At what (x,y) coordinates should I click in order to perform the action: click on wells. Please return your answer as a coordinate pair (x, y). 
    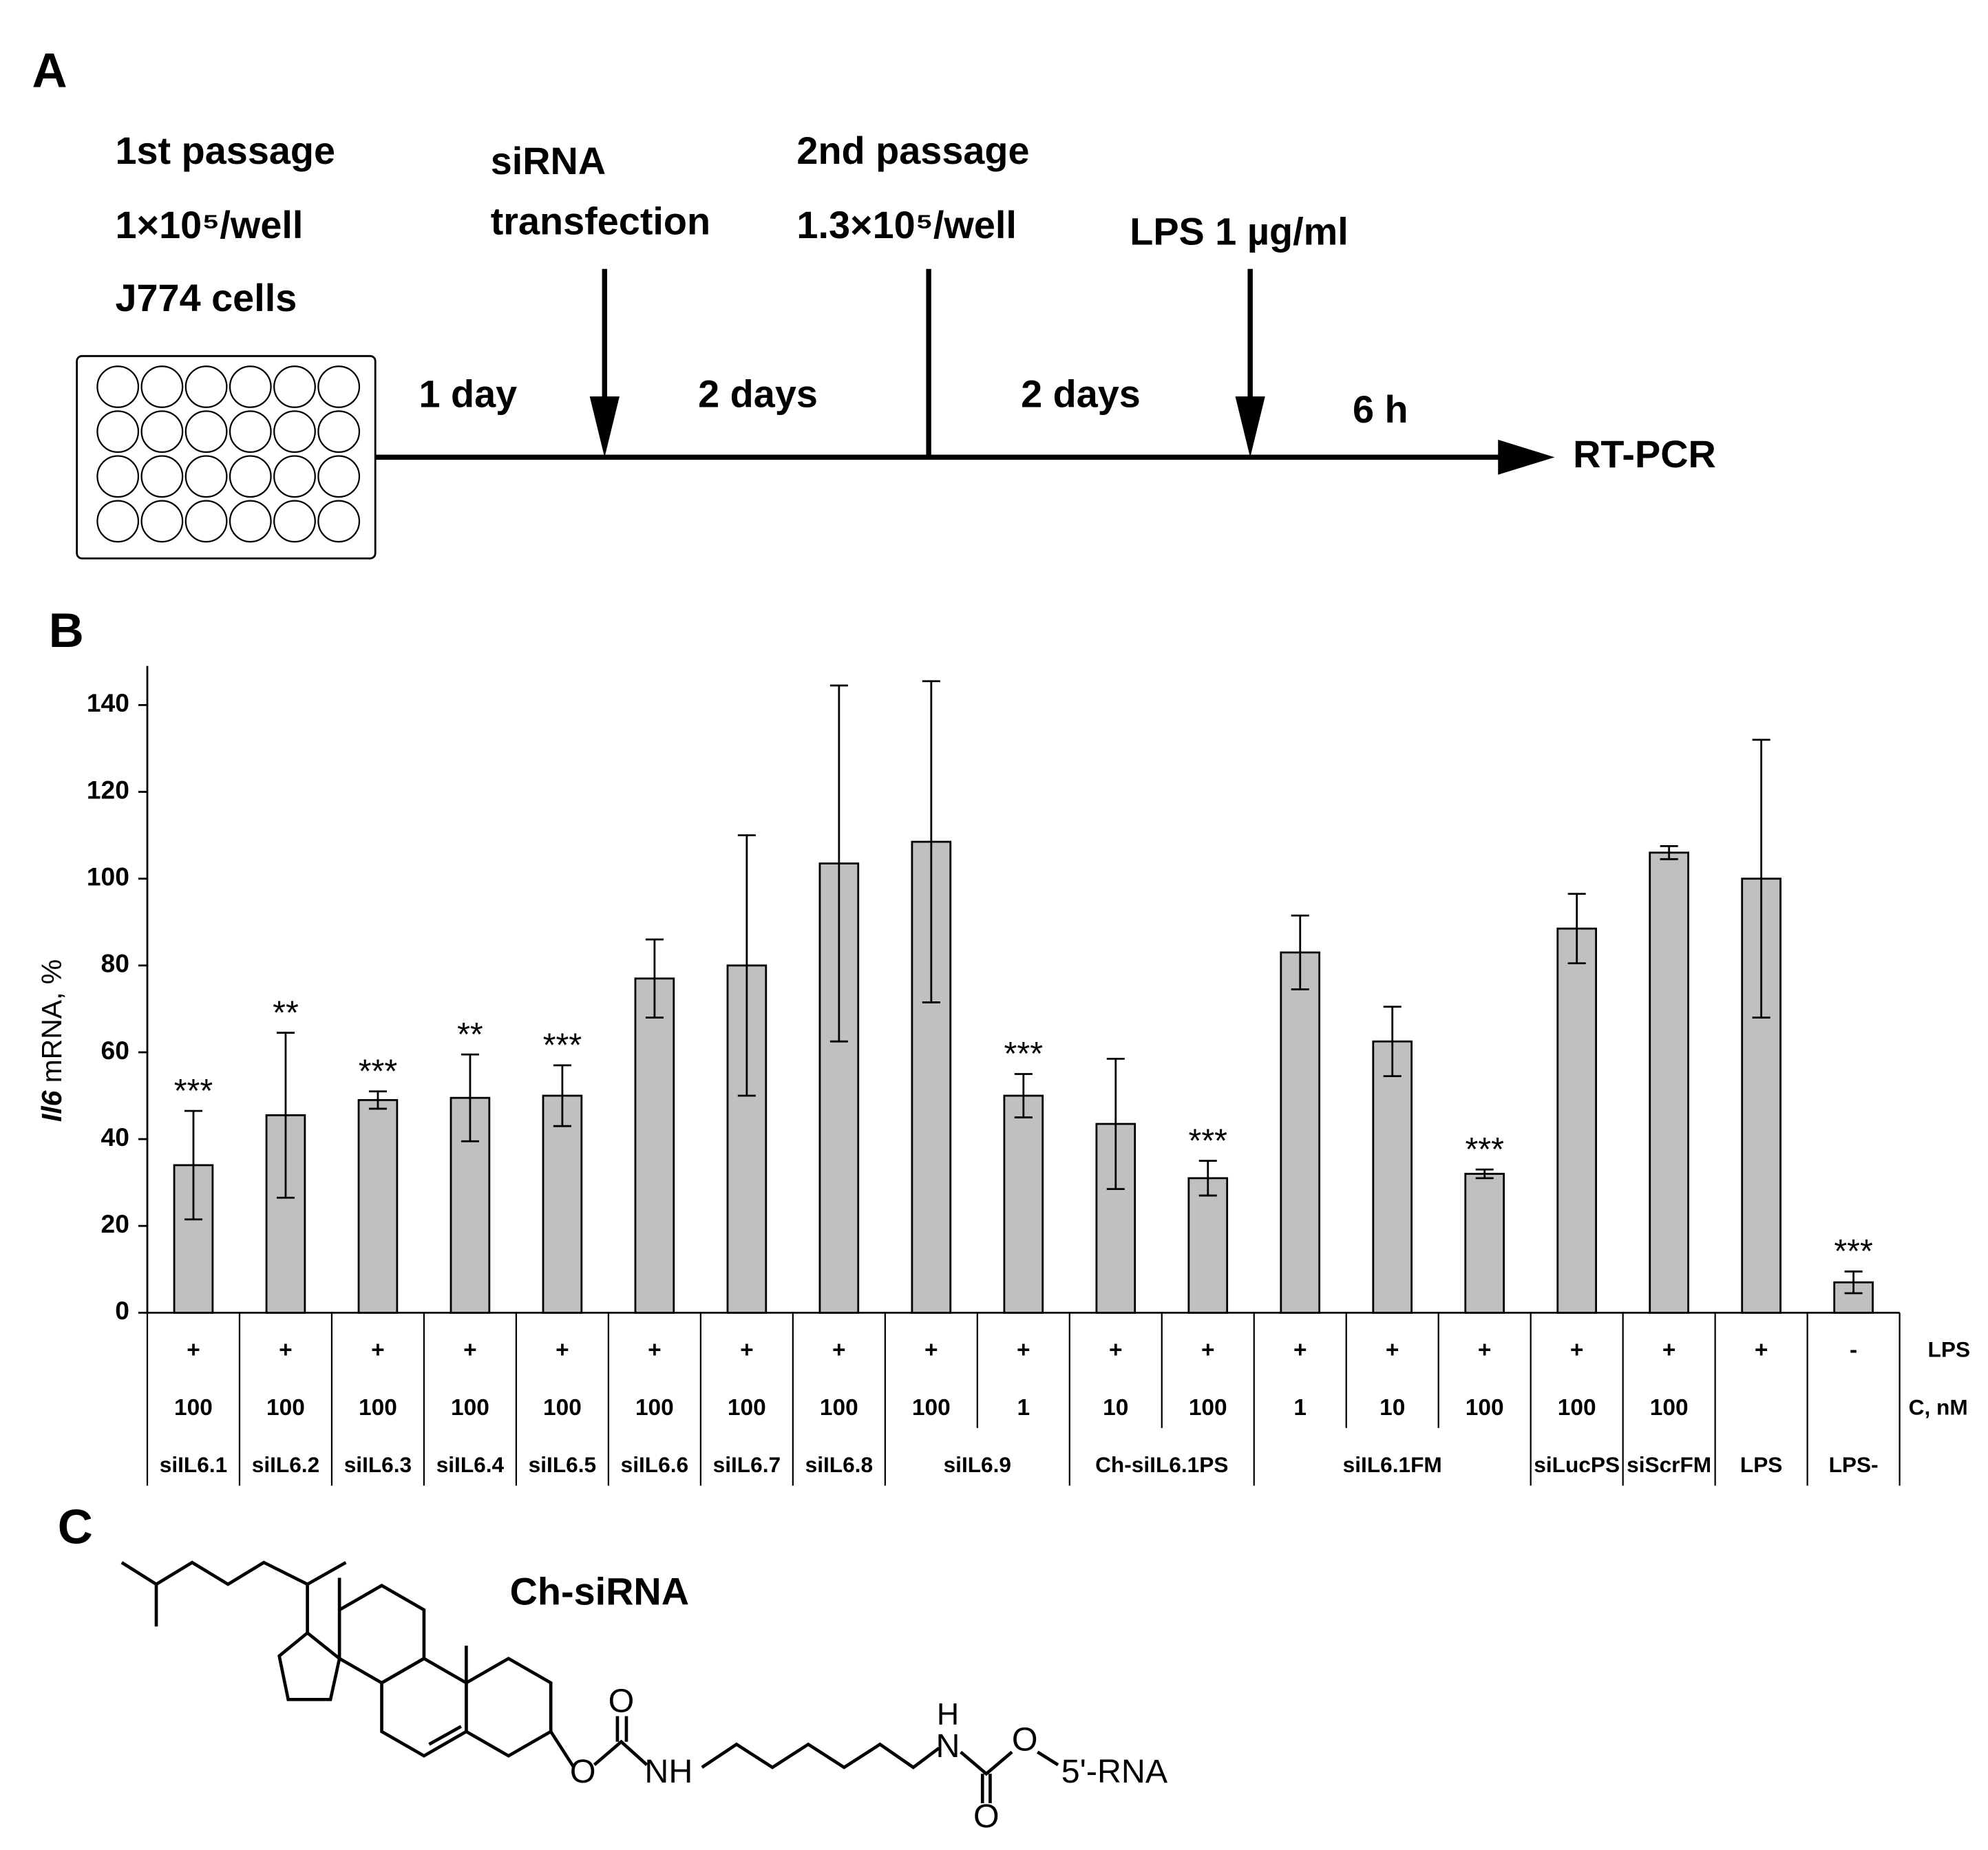
    Looking at the image, I should click on (228, 454).